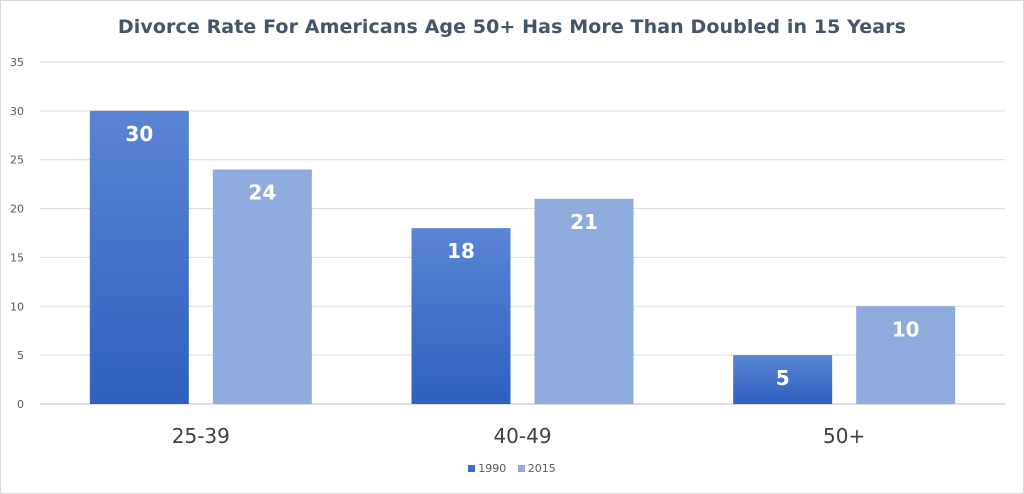 This screenshot has height=494, width=1024. What do you see at coordinates (17, 160) in the screenshot?
I see `y-tick-label: 25` at bounding box center [17, 160].